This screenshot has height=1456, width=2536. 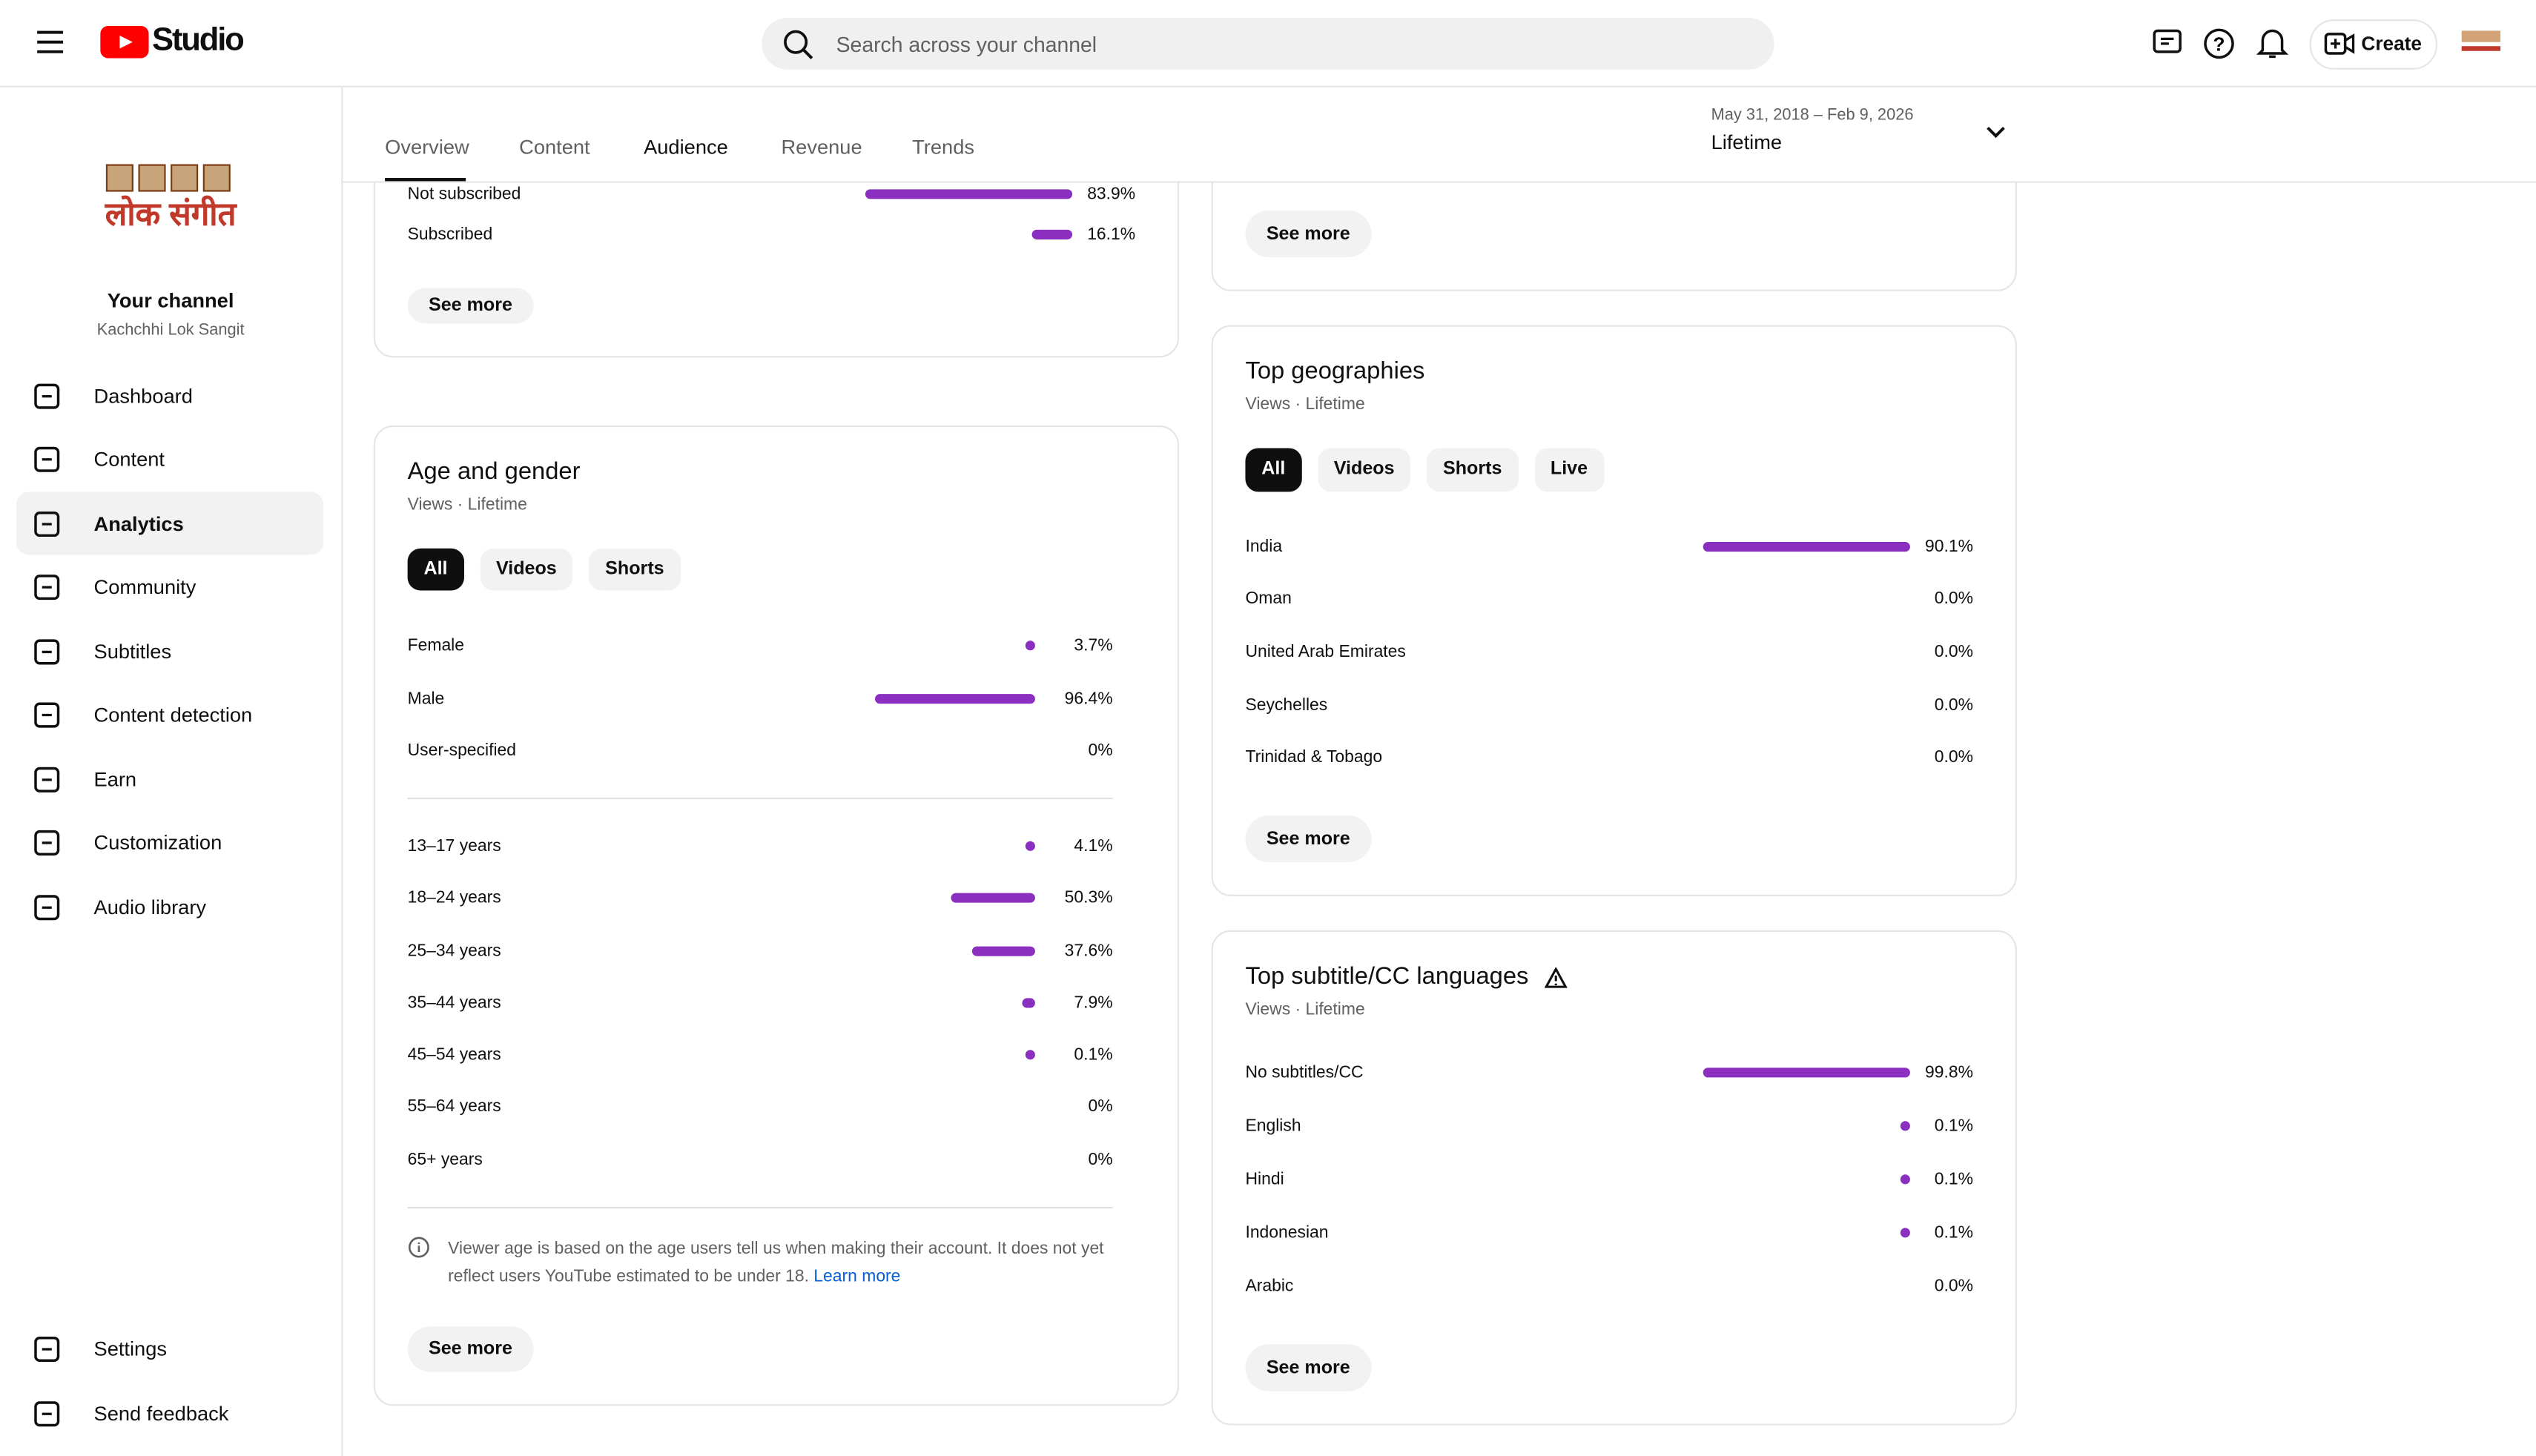 I want to click on learn-more-link: Learn more, so click(x=857, y=1276).